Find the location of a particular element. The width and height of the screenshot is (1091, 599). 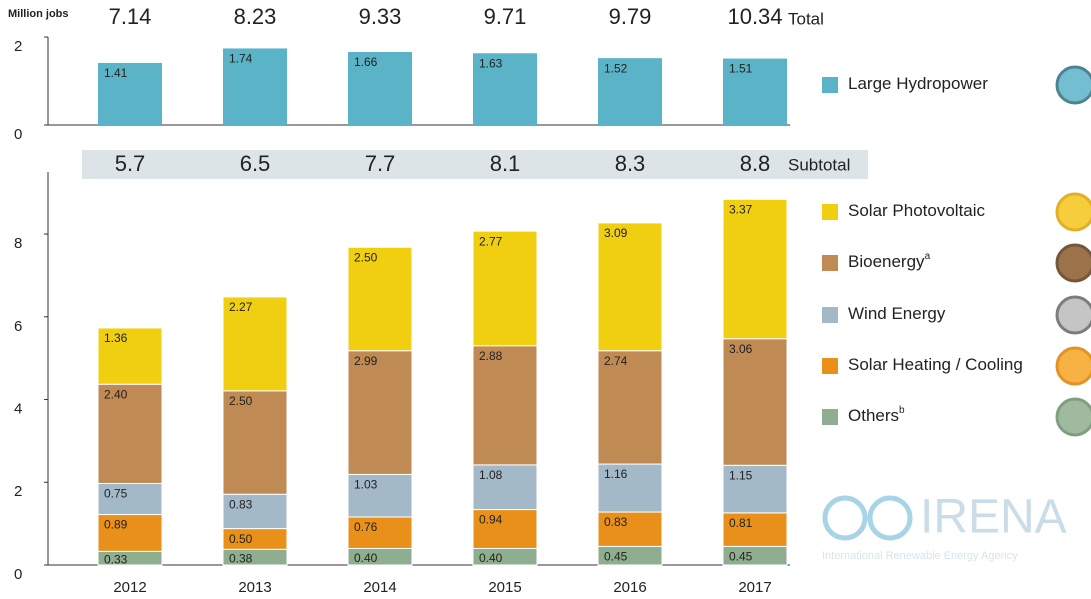

legend-text: Wind Energy is located at coordinates (897, 313).